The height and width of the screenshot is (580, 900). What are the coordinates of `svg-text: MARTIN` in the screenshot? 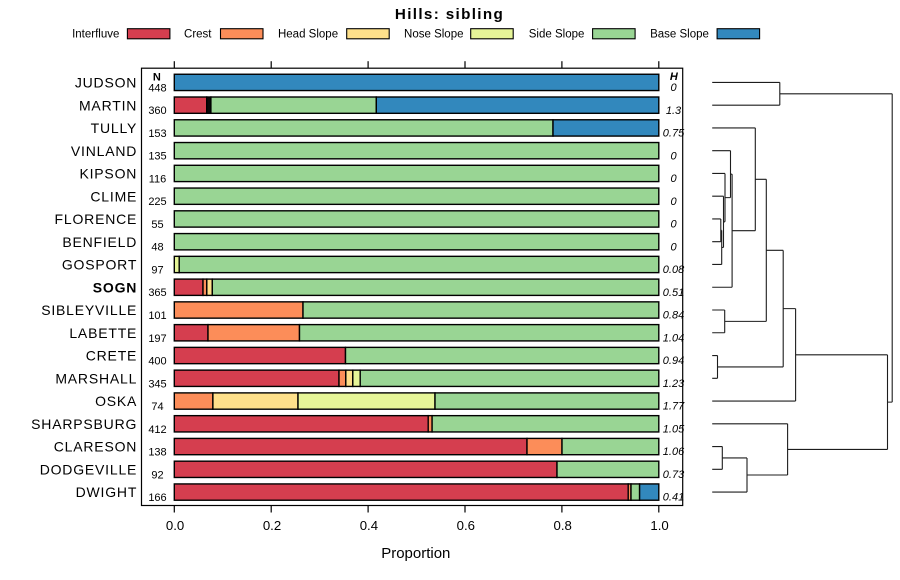 It's located at (108, 105).